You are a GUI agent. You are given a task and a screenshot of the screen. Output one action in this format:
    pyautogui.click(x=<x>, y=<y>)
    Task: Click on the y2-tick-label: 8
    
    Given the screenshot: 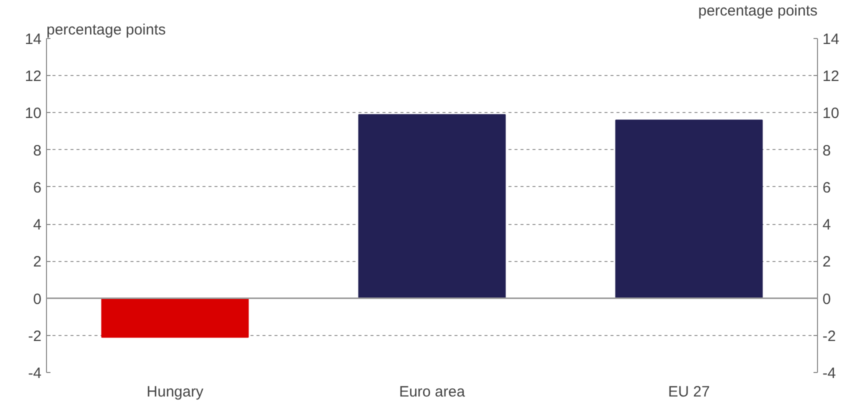 What is the action you would take?
    pyautogui.click(x=826, y=151)
    